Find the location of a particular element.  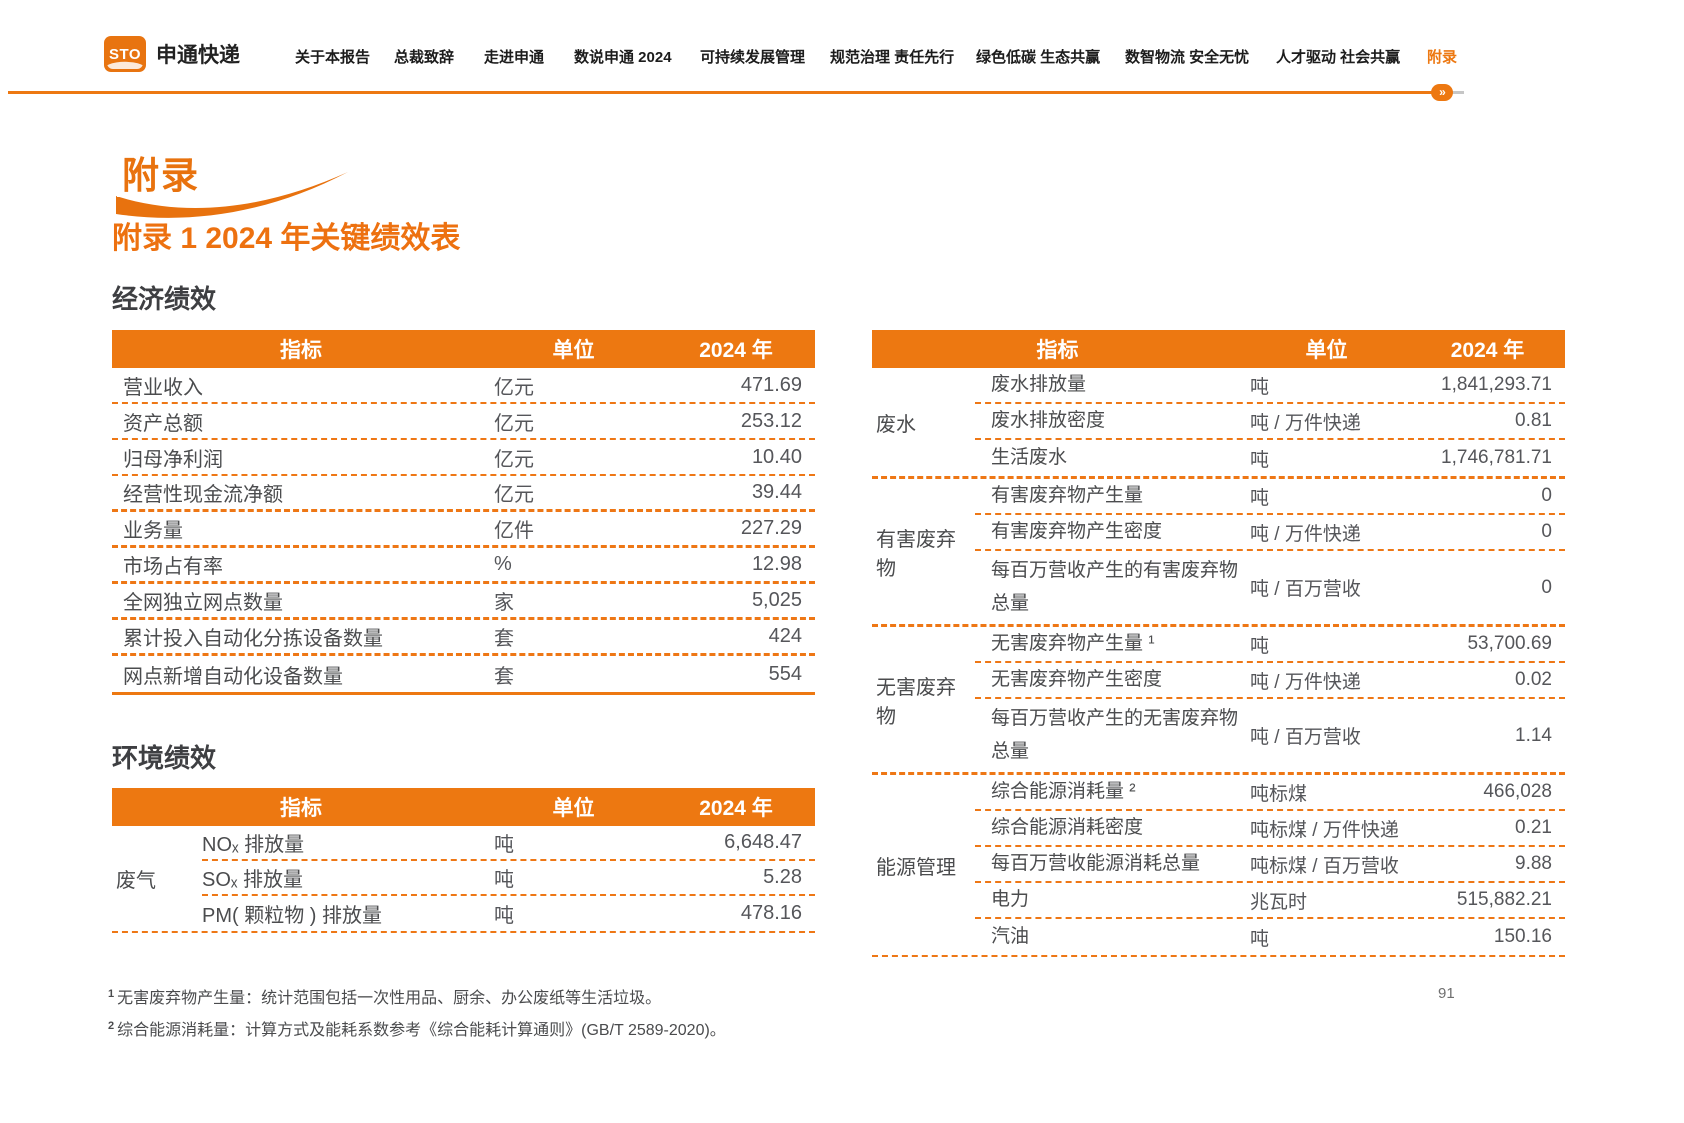

nav-item-about: 关于本报告 is located at coordinates (333, 57).